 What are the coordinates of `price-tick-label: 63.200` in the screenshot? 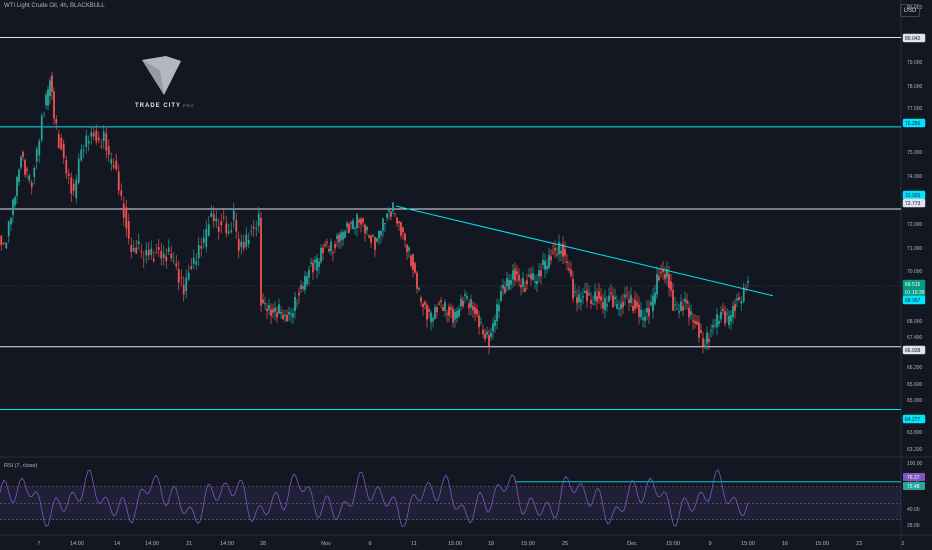 It's located at (915, 450).